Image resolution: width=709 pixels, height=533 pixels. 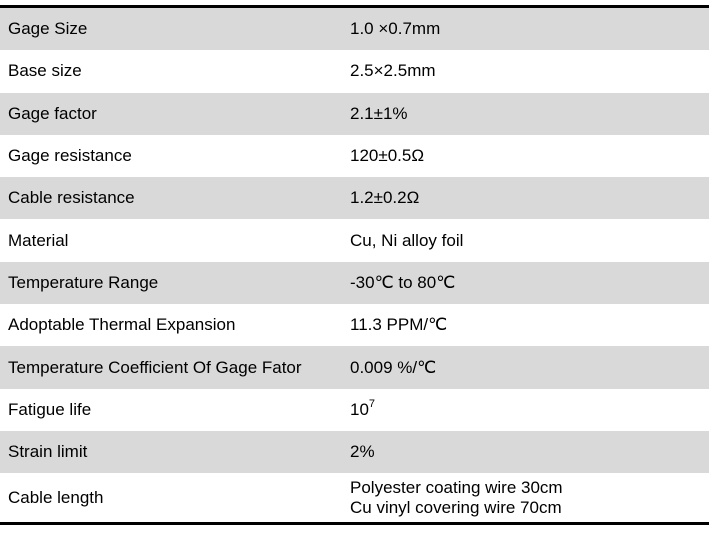 What do you see at coordinates (70, 156) in the screenshot?
I see `row-label: Gage resistance` at bounding box center [70, 156].